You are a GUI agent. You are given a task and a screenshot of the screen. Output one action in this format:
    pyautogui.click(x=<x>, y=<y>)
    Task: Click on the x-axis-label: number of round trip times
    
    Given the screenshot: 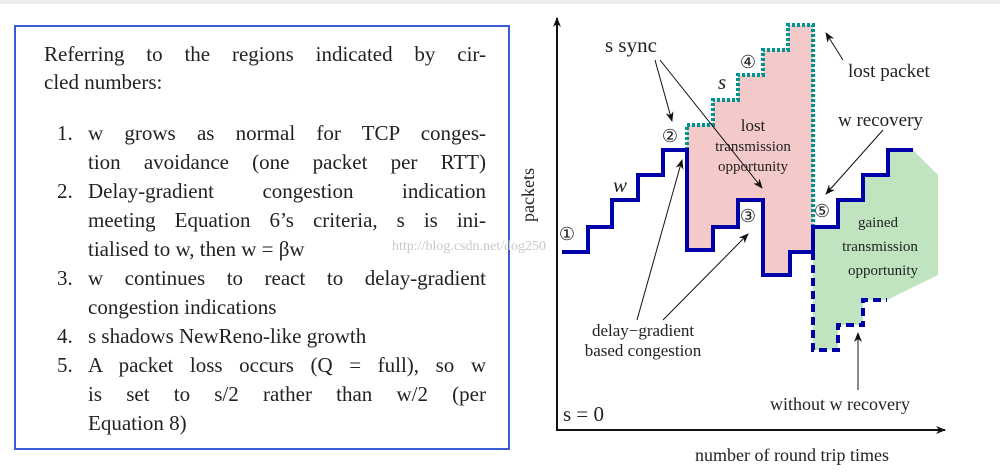 What is the action you would take?
    pyautogui.click(x=792, y=455)
    